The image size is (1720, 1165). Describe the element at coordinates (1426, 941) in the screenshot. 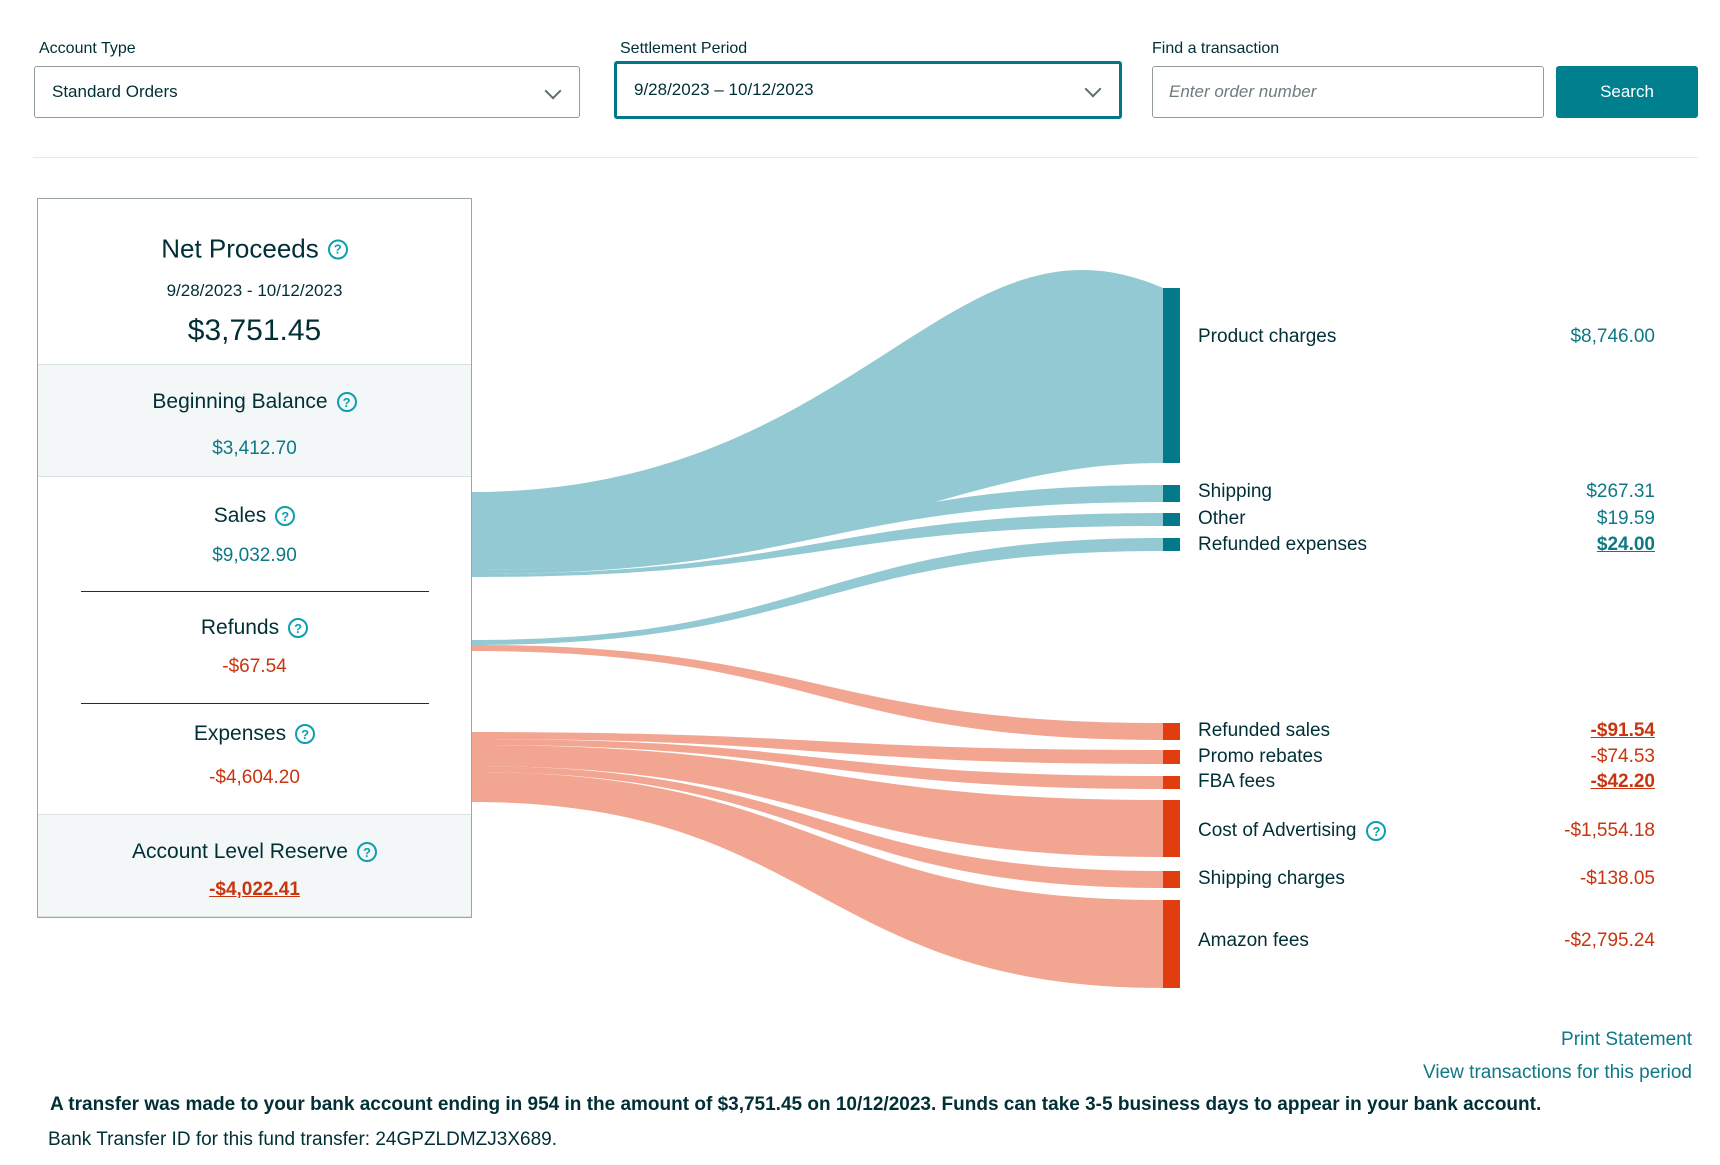

I see `sankey-row-amazon-fees: Amazon fees -$2,795.24` at that location.